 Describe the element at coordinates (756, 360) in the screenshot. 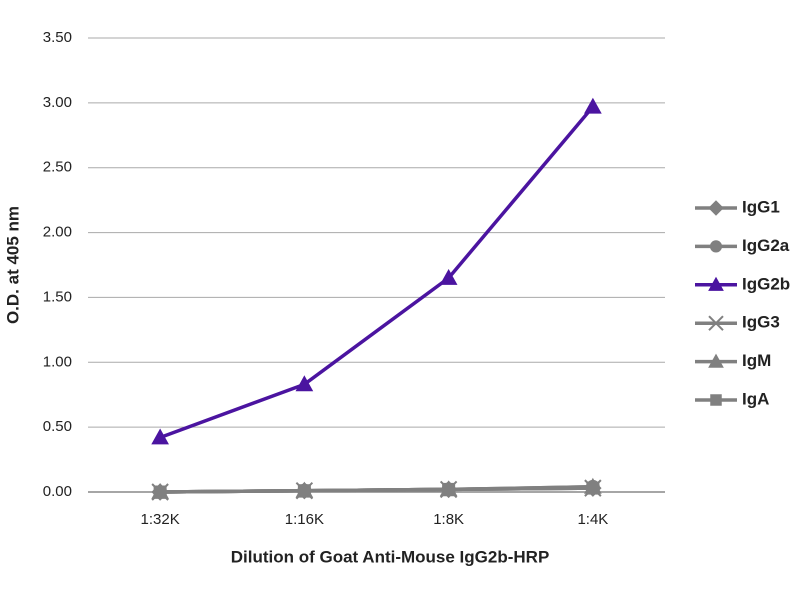

I see `legend-label: IgM` at that location.